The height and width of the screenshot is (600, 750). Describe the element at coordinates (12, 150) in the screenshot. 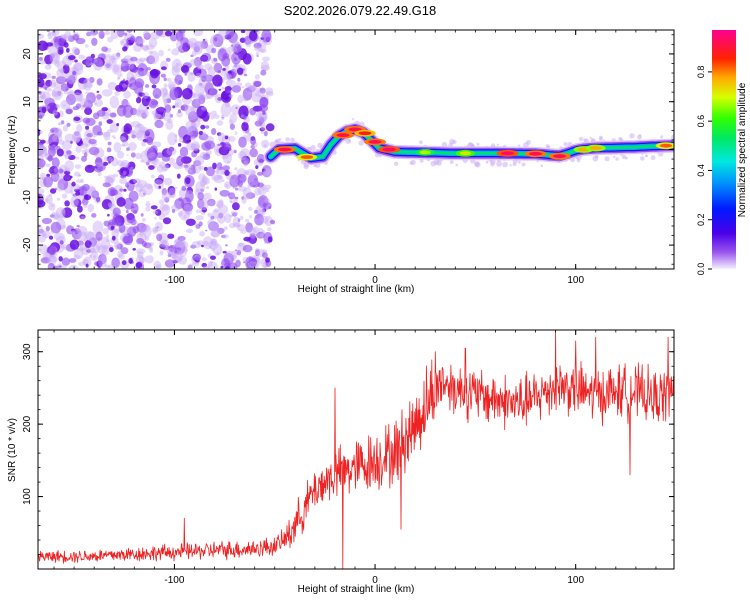

I see `spectrogram-y-axis-label: Frequency (Hz)` at that location.